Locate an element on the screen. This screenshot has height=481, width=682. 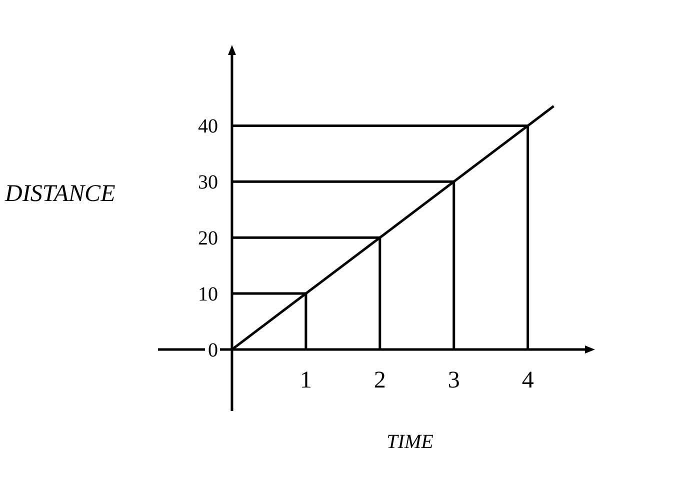
x-tick-label: 3 is located at coordinates (454, 380).